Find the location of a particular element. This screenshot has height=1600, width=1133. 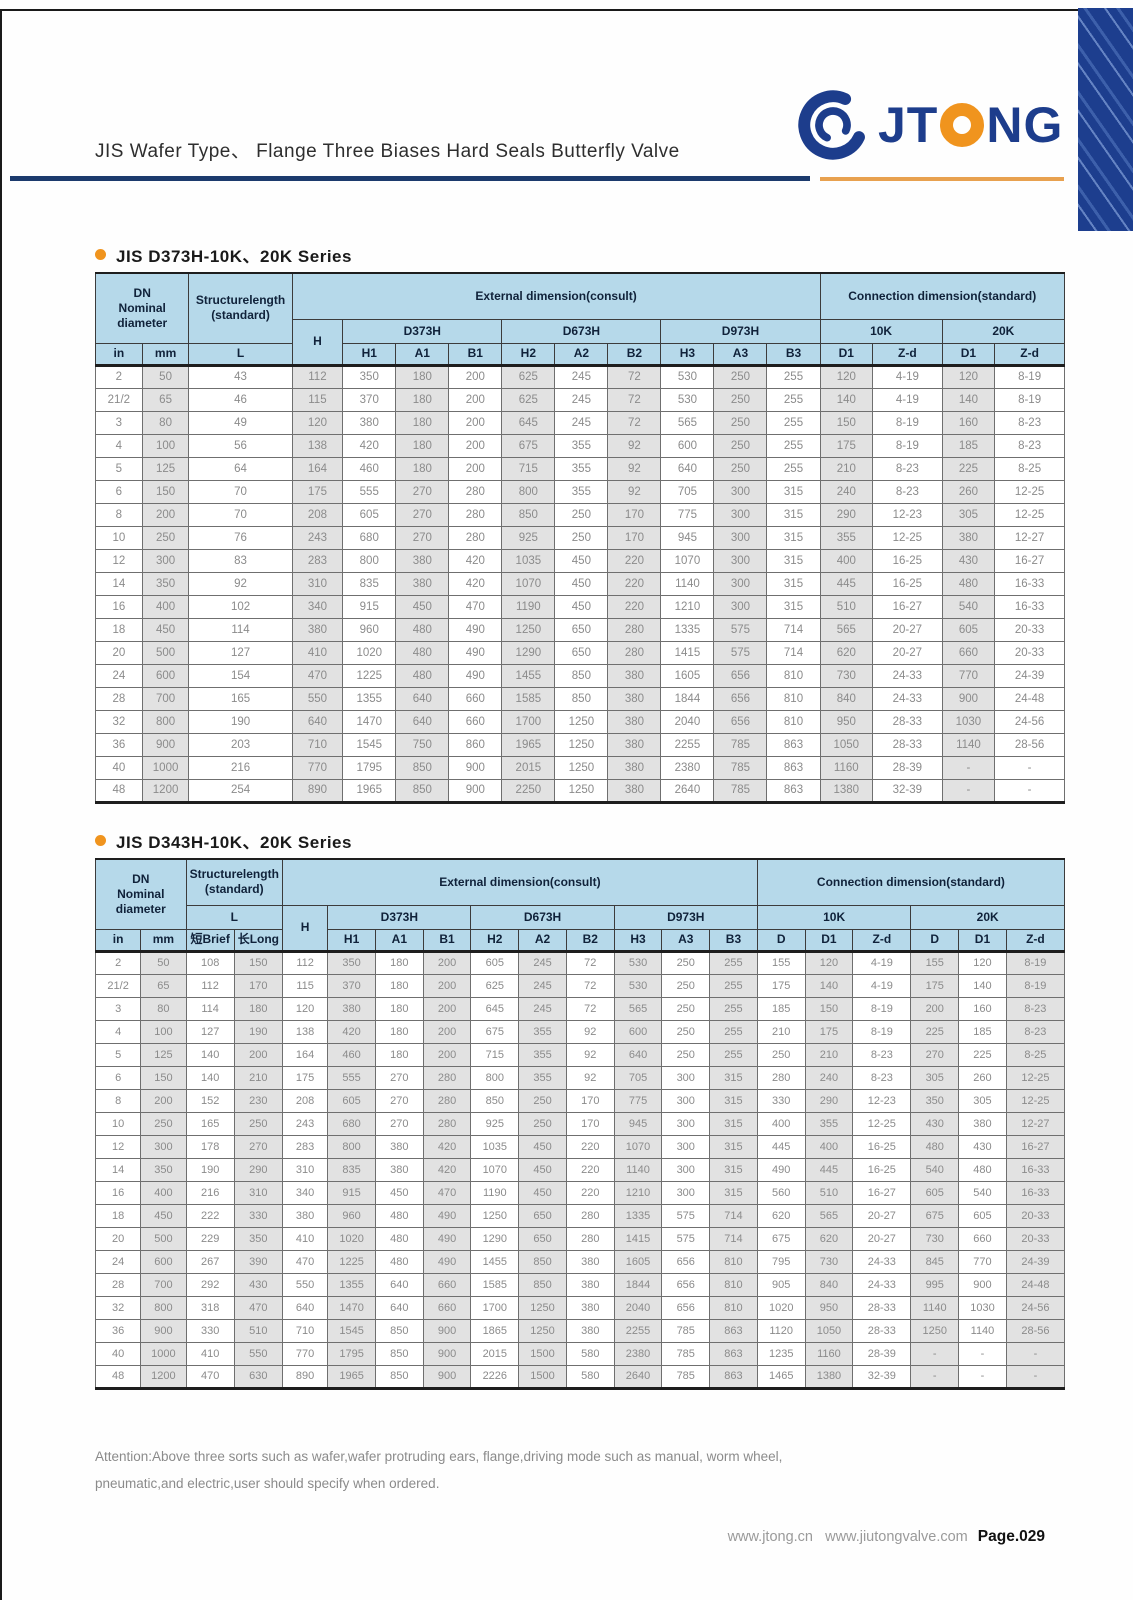

table-cell: 16-33 is located at coordinates (1035, 1169).